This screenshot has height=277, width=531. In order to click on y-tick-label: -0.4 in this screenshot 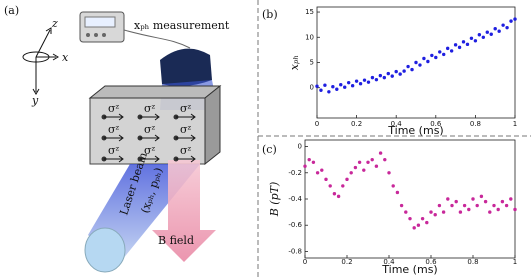, I will do `click(295, 199)`.